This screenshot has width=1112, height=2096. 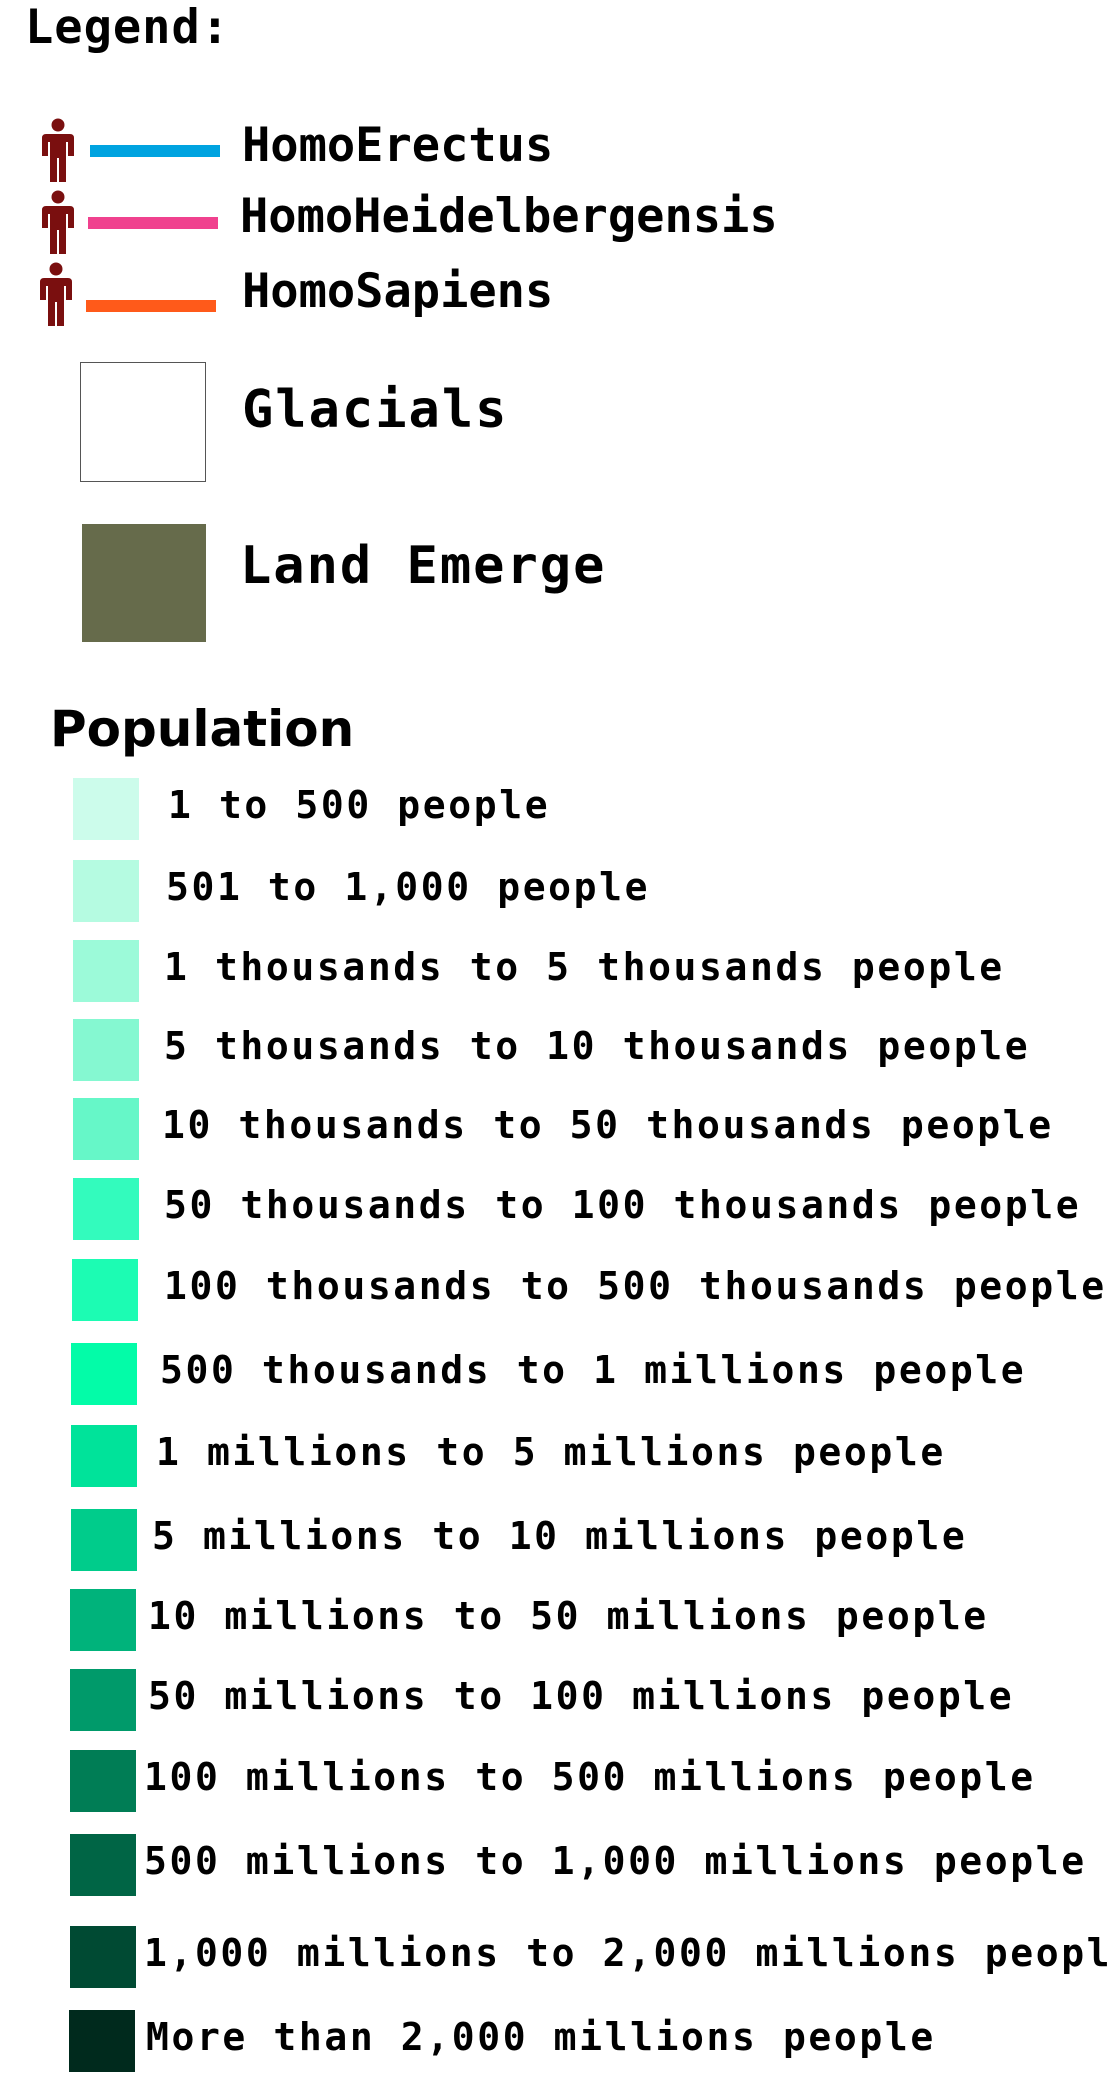 I want to click on land-emerge-label: Land Emerge, so click(x=423, y=566).